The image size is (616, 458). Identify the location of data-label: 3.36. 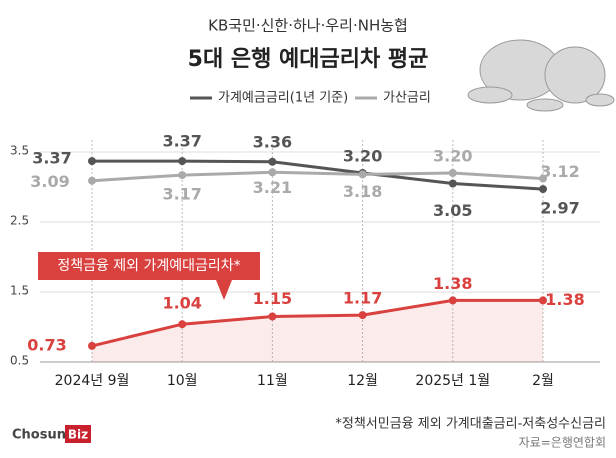
(272, 141).